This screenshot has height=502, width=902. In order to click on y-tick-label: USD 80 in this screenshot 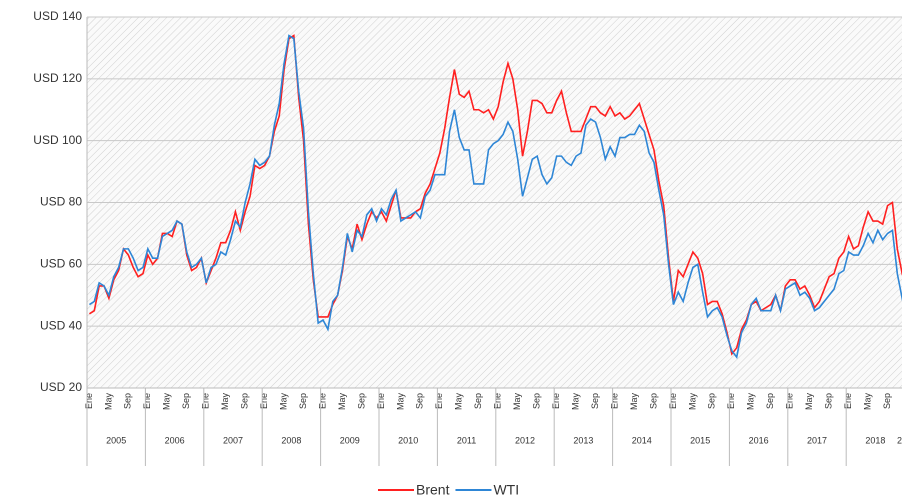, I will do `click(61, 202)`.